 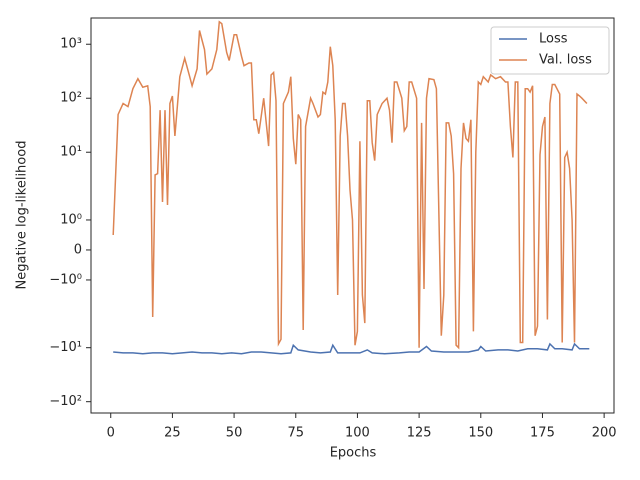 What do you see at coordinates (542, 433) in the screenshot?
I see `x-tick-label: 175` at bounding box center [542, 433].